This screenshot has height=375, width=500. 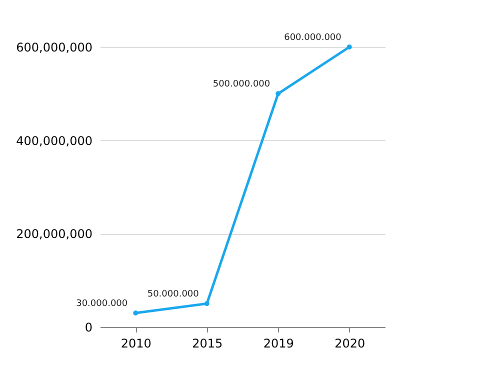 What do you see at coordinates (241, 85) in the screenshot?
I see `data-label: 500.000.000` at bounding box center [241, 85].